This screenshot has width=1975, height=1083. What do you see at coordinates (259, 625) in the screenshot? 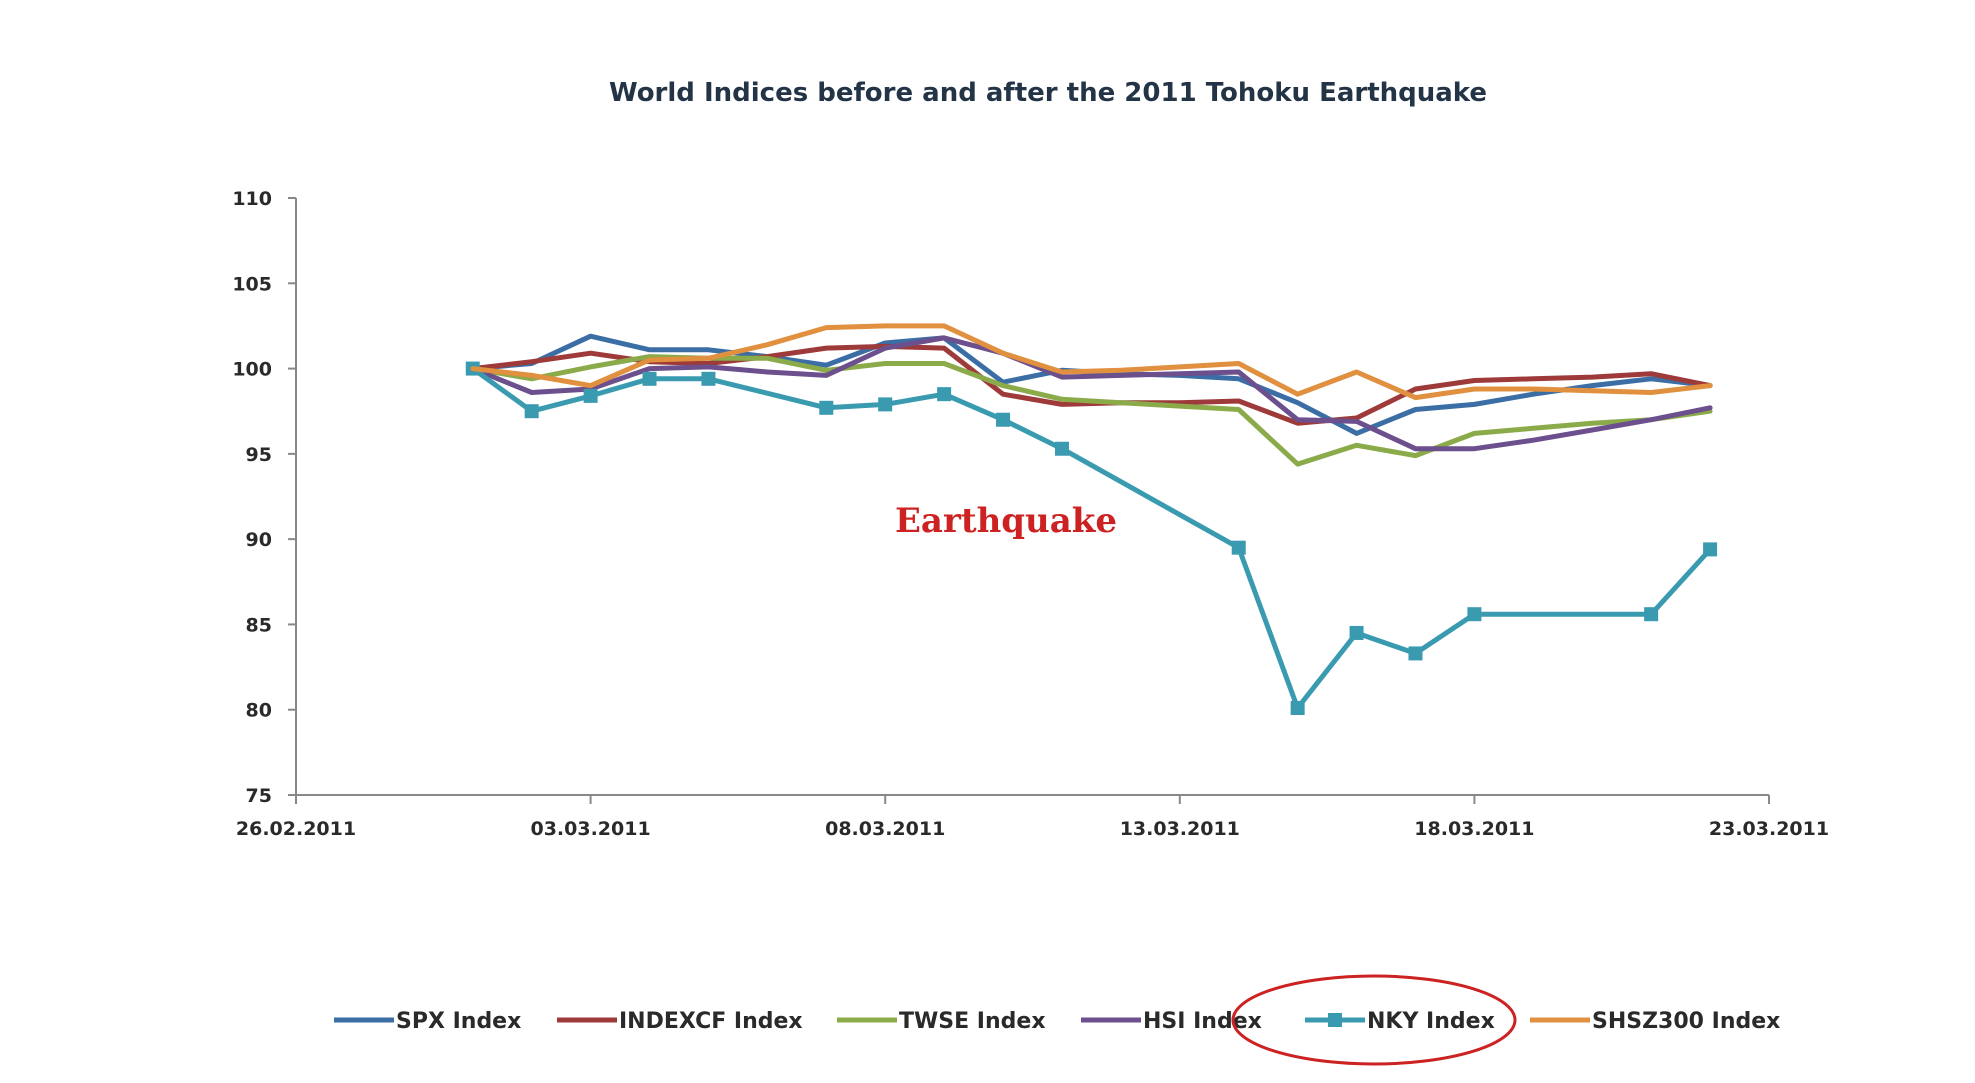
I see `y-tick-label: 85` at bounding box center [259, 625].